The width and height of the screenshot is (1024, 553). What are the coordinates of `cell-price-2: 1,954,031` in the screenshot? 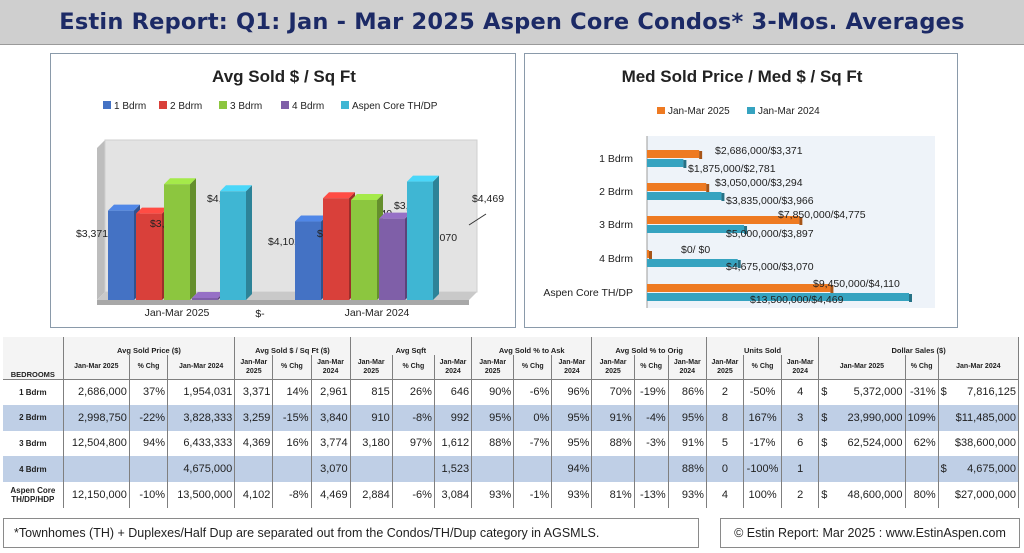 It's located at (201, 392).